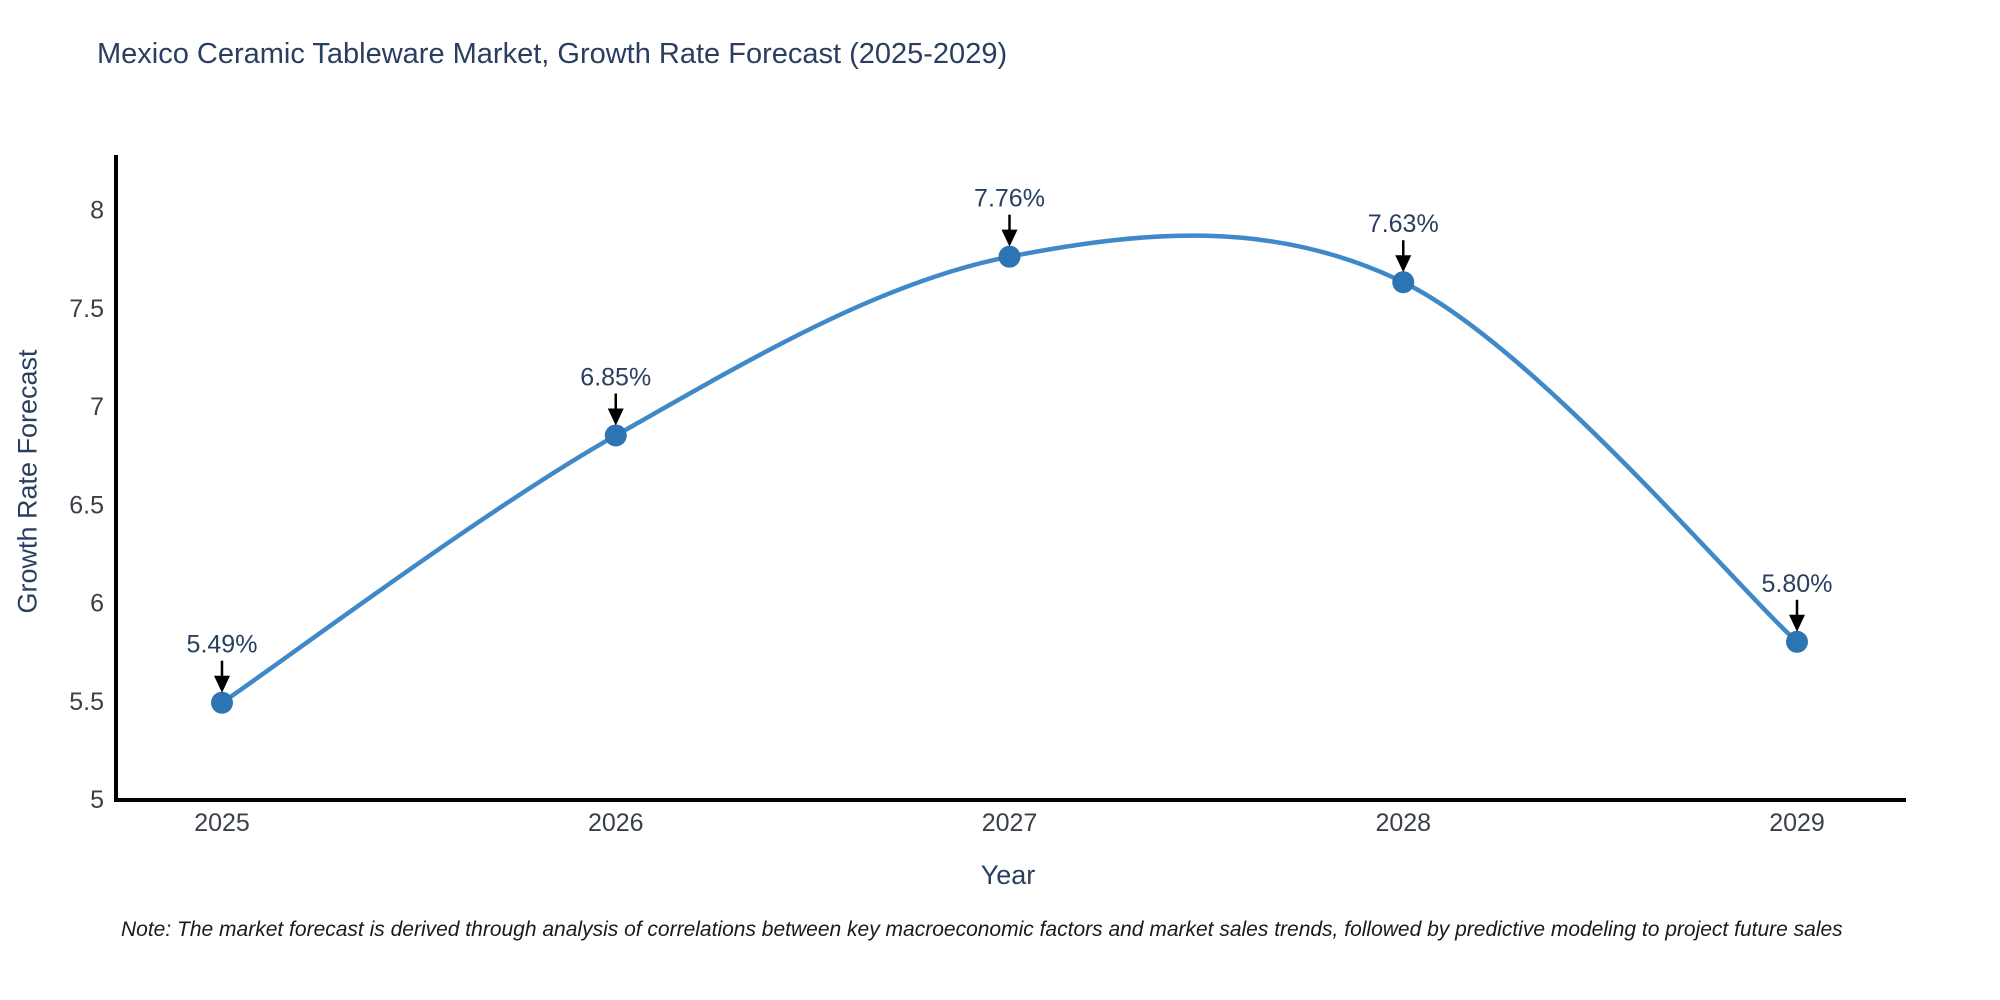  What do you see at coordinates (1797, 823) in the screenshot?
I see `x-tick-label: 2029` at bounding box center [1797, 823].